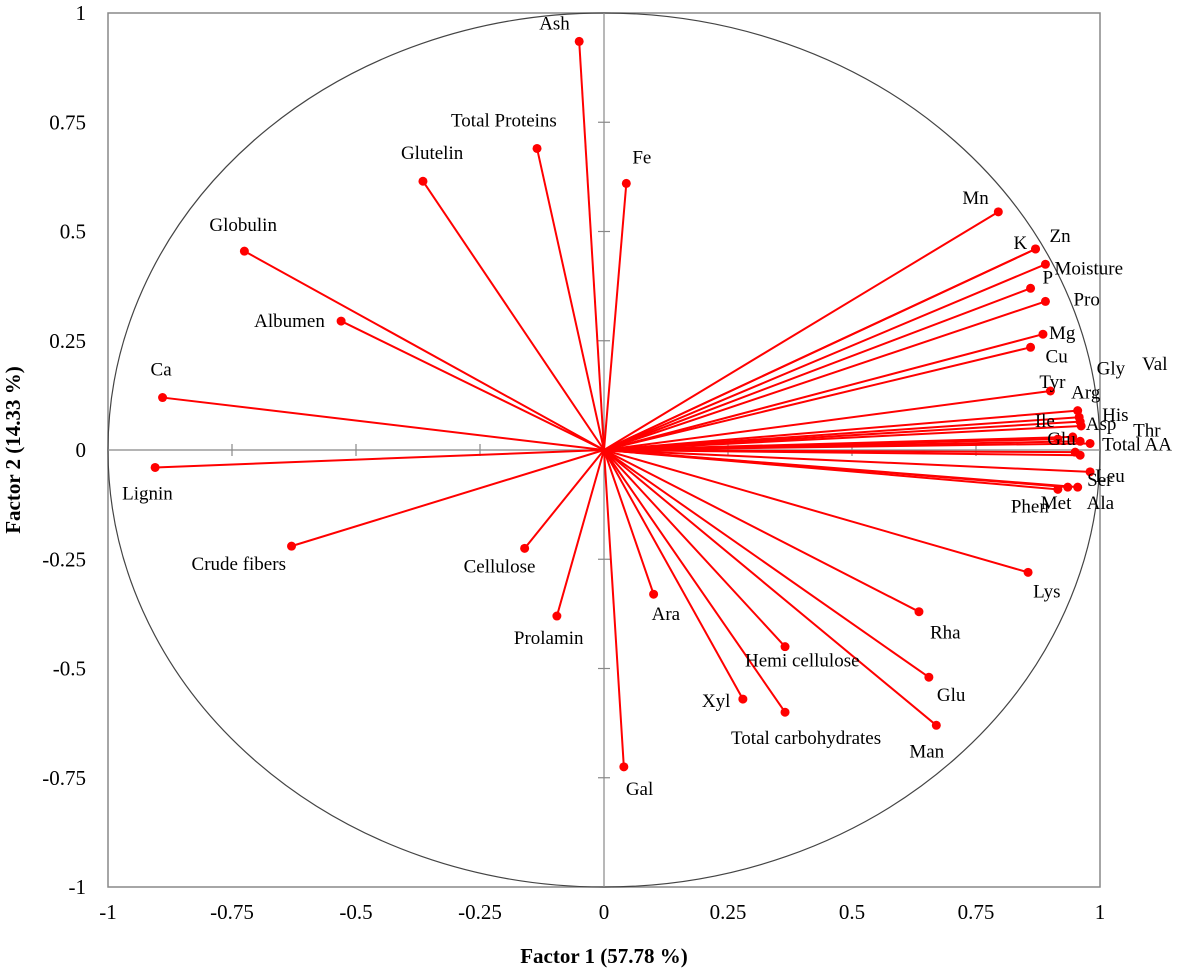  Describe the element at coordinates (73, 232) in the screenshot. I see `y-tick-label: 0.5` at that location.